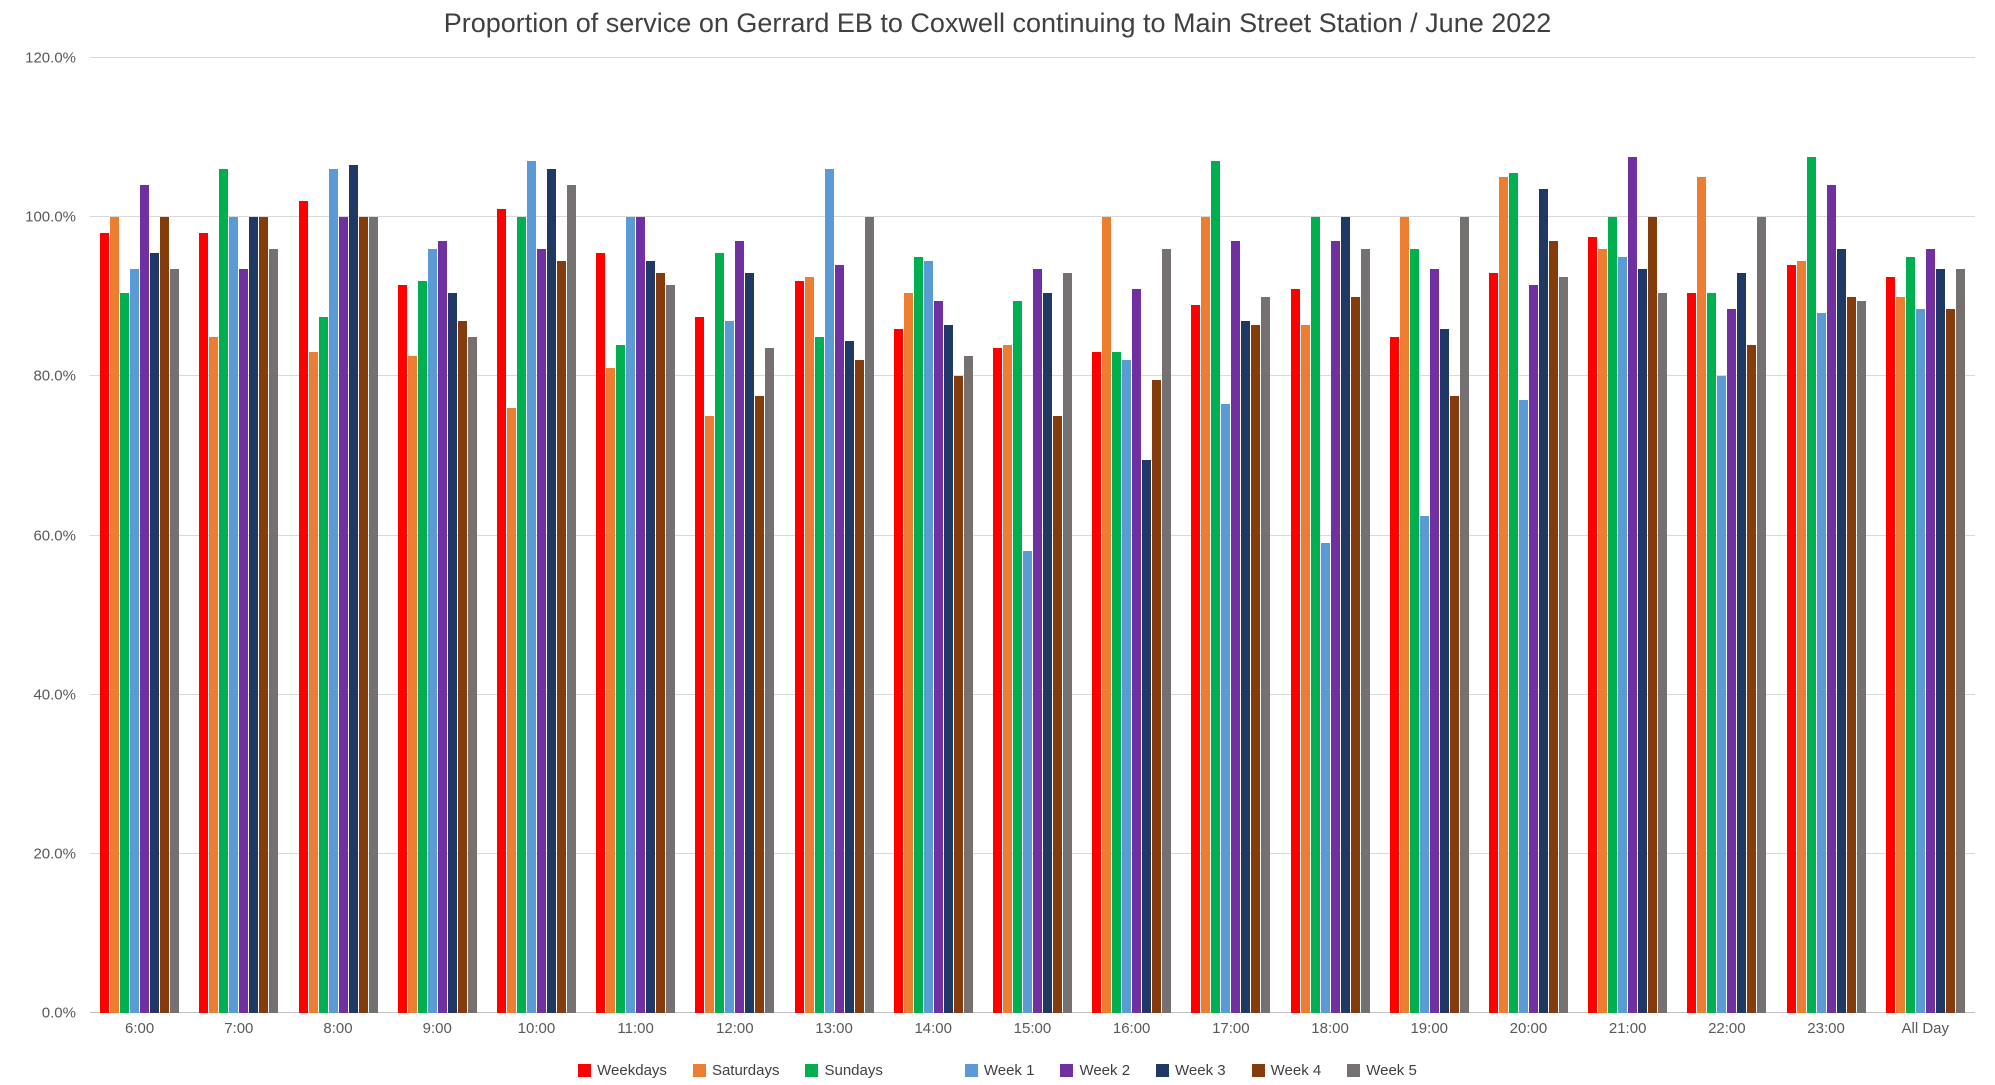 The height and width of the screenshot is (1085, 1995). Describe the element at coordinates (735, 1028) in the screenshot. I see `x-tick-label: 12:00` at that location.